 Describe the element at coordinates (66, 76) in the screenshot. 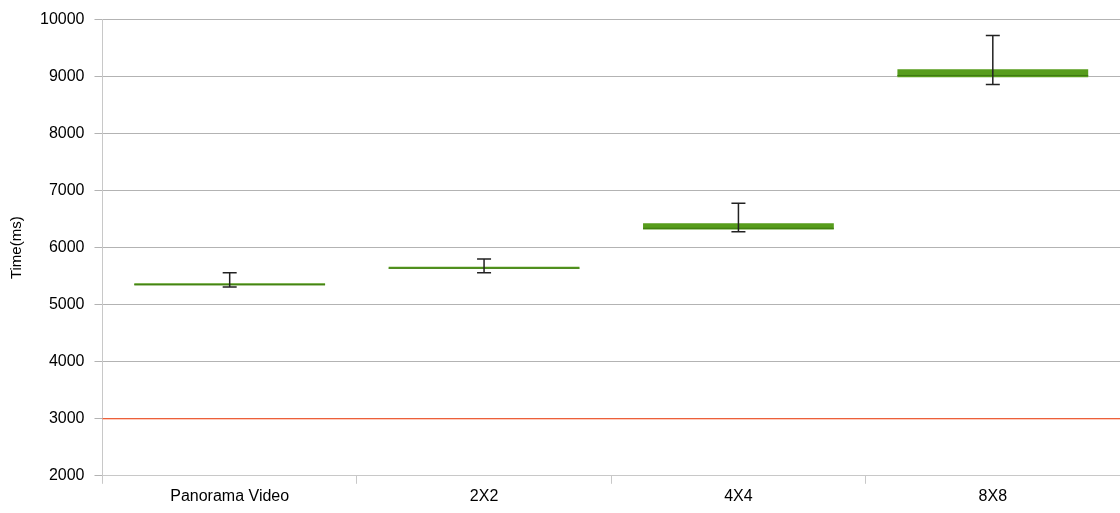

I see `y-tick-label: 9000` at that location.